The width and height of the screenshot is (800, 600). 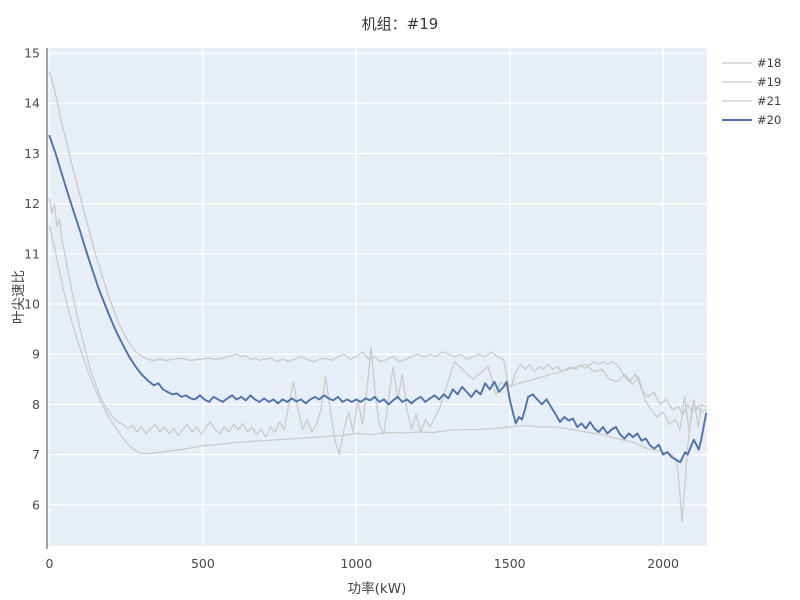 What do you see at coordinates (377, 589) in the screenshot?
I see `x-axis-label: 功率(kW)` at bounding box center [377, 589].